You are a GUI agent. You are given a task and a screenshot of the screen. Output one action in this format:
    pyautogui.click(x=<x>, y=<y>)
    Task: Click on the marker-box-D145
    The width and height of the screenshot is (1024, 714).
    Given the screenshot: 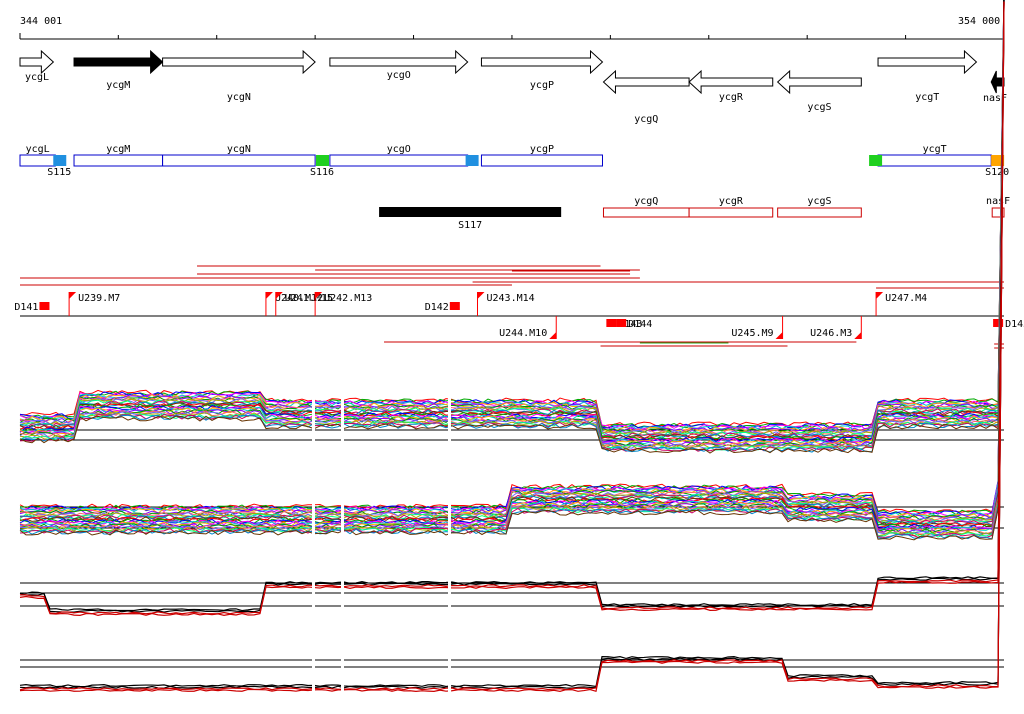 What is the action you would take?
    pyautogui.click(x=998, y=323)
    